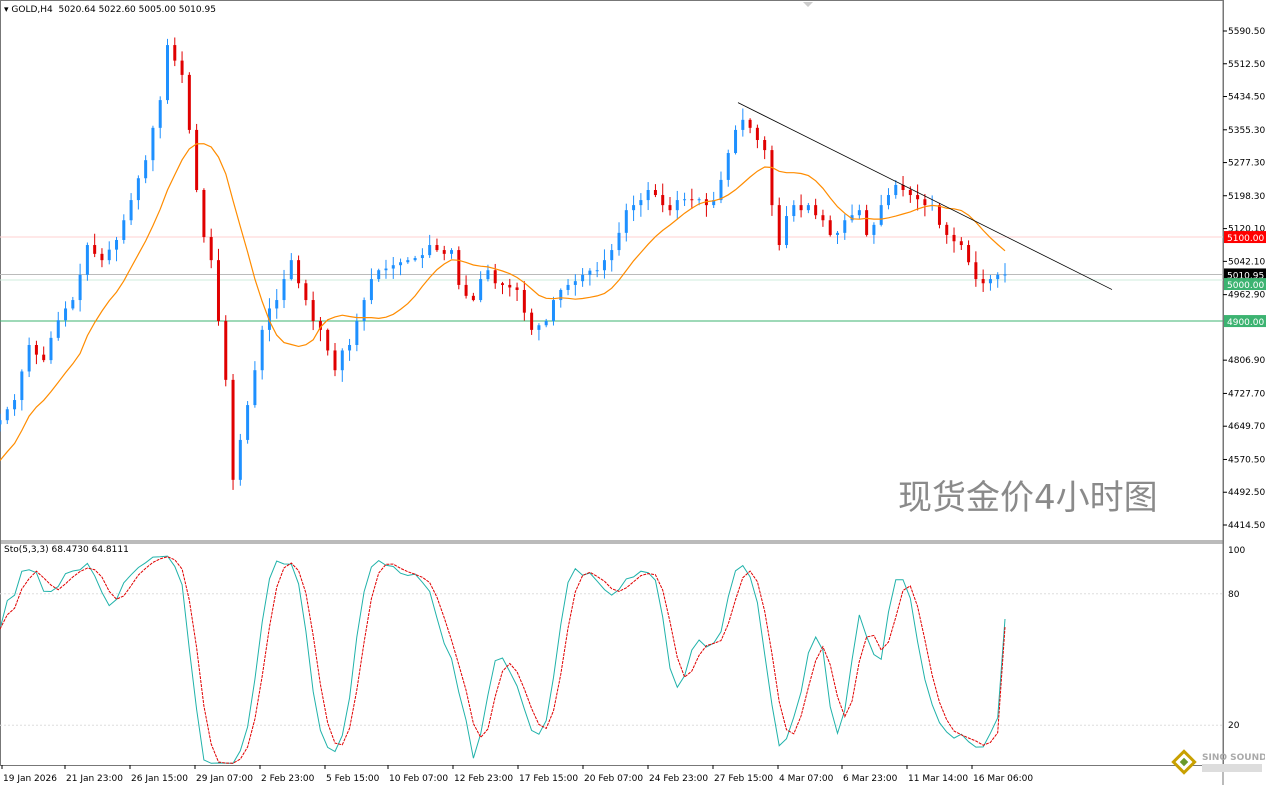 The image size is (1269, 785). I want to click on price-label: 5000.00, so click(1245, 286).